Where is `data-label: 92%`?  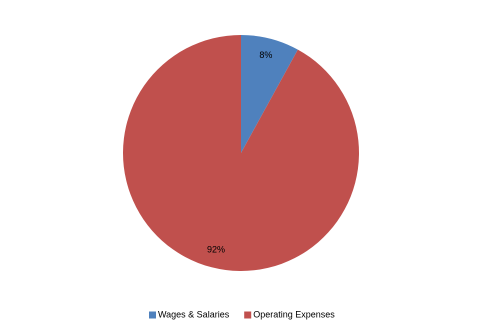 data-label: 92% is located at coordinates (216, 250).